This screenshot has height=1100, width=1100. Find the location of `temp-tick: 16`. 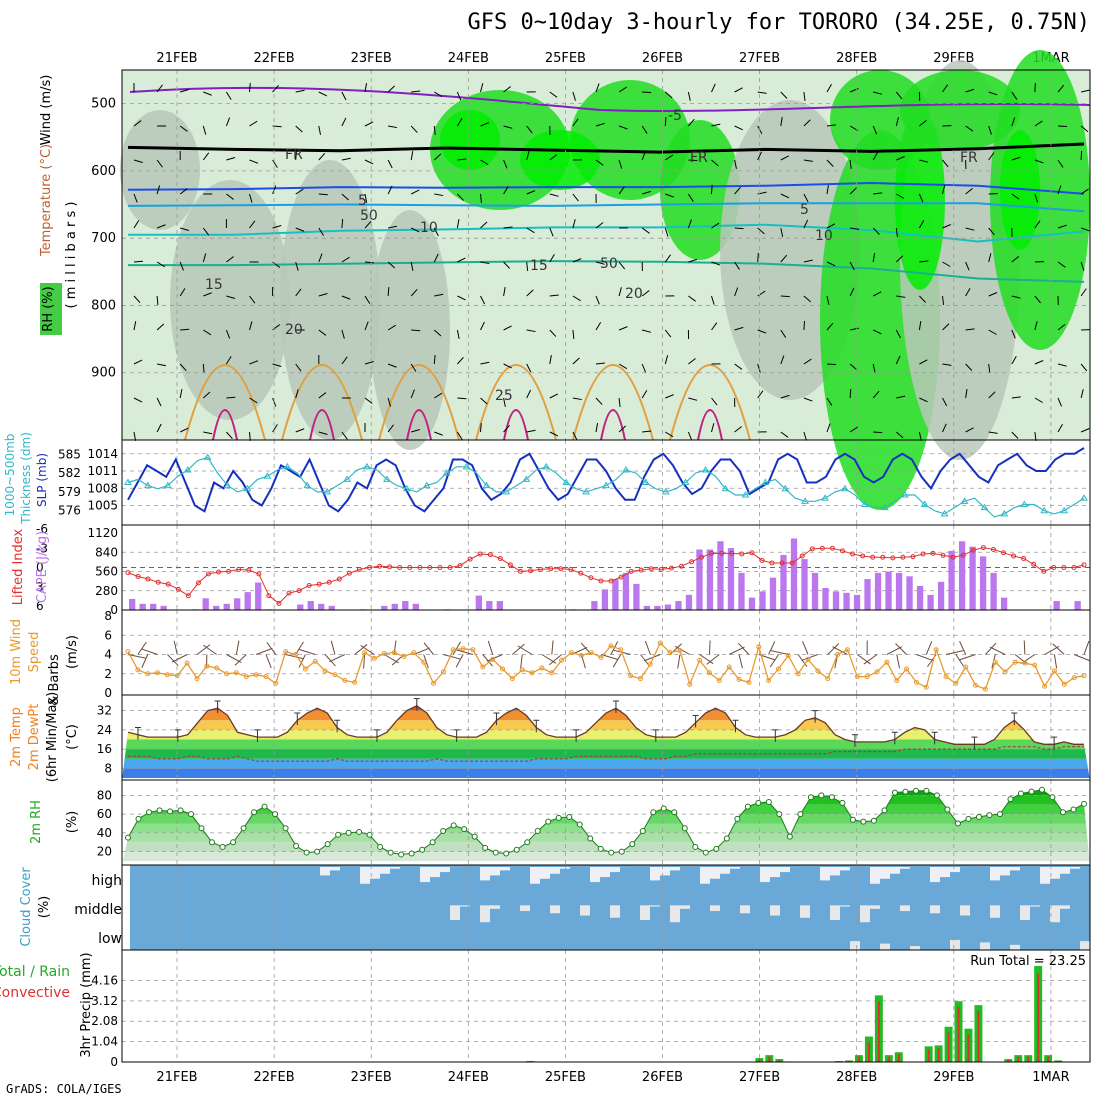

temp-tick: 16 is located at coordinates (104, 749).